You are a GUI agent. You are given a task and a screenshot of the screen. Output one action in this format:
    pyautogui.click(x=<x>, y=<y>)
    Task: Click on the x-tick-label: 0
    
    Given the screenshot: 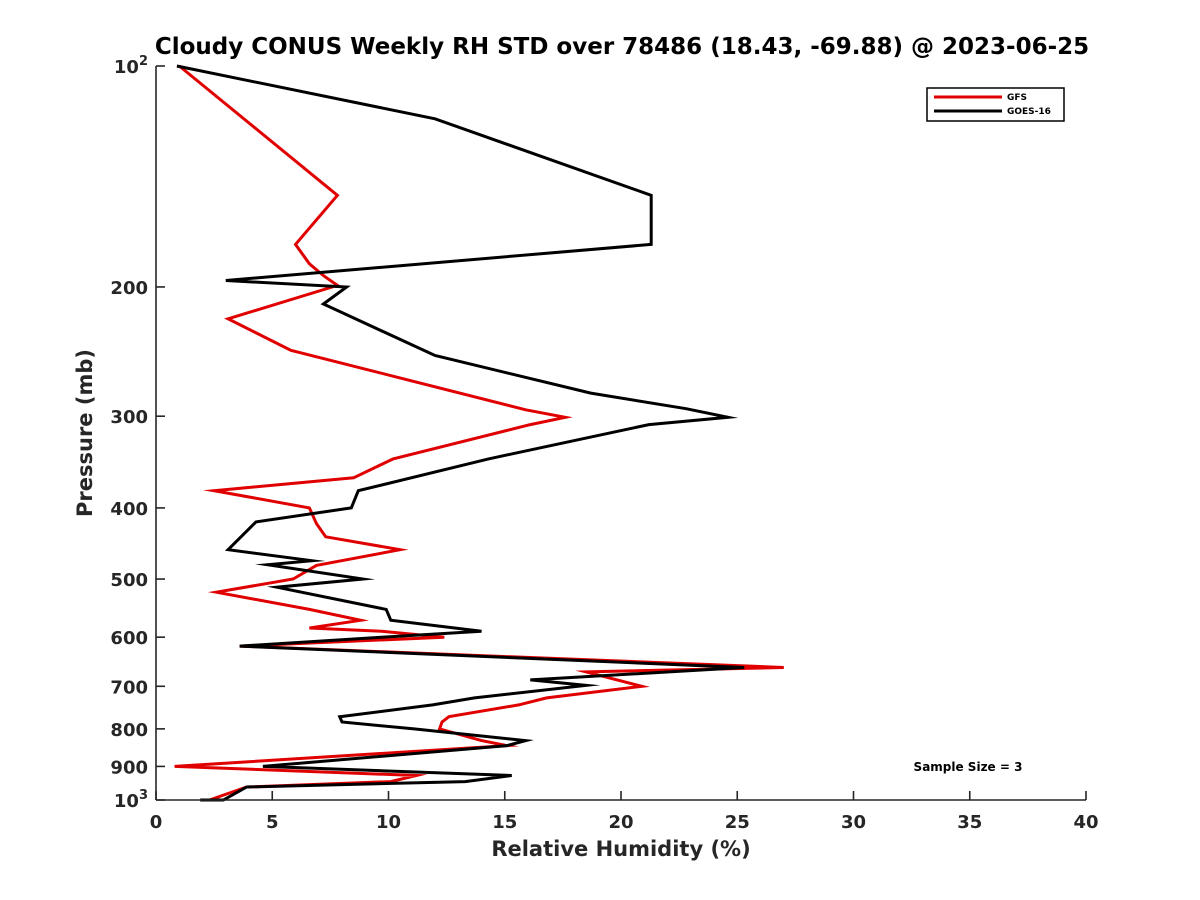 What is the action you would take?
    pyautogui.click(x=156, y=822)
    